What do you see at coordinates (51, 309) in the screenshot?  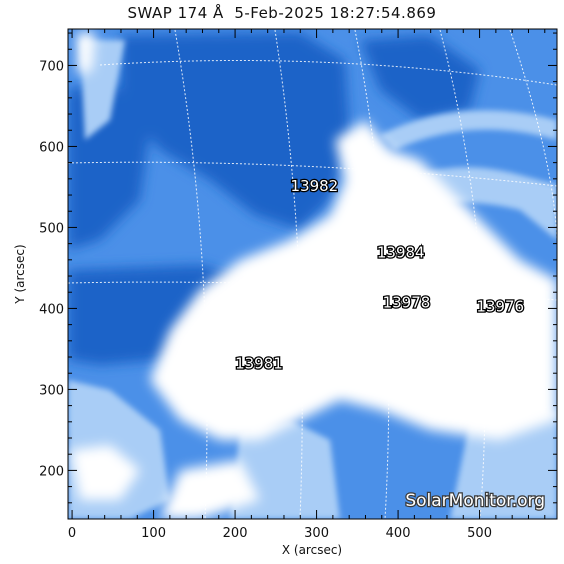 I see `y-tick-label: 400` at bounding box center [51, 309].